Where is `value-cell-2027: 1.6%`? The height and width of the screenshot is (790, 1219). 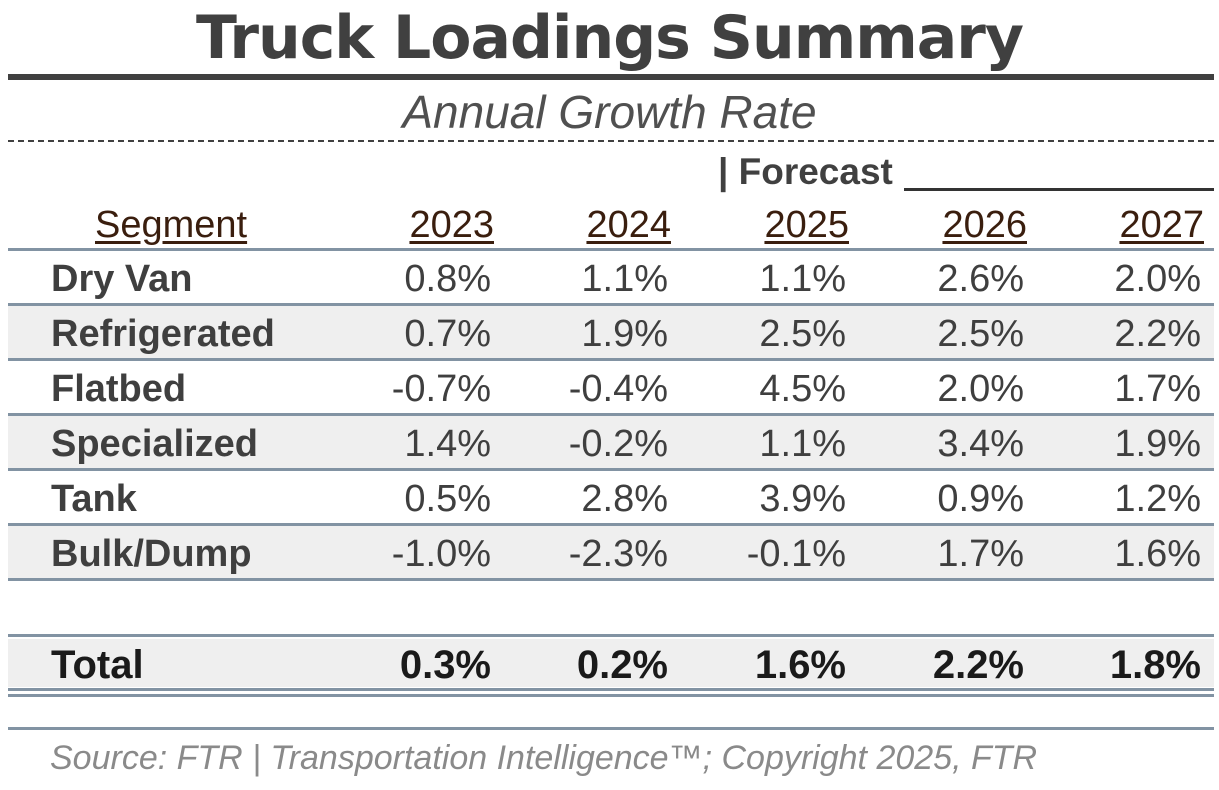
value-cell-2027: 1.6% is located at coordinates (1157, 554).